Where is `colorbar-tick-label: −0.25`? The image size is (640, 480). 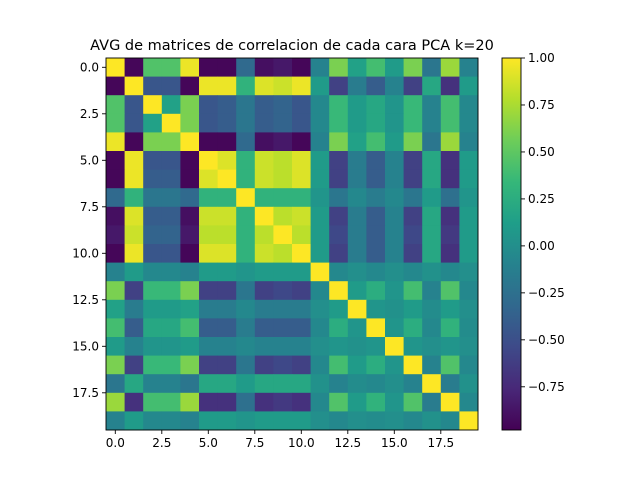
colorbar-tick-label: −0.25 is located at coordinates (546, 293).